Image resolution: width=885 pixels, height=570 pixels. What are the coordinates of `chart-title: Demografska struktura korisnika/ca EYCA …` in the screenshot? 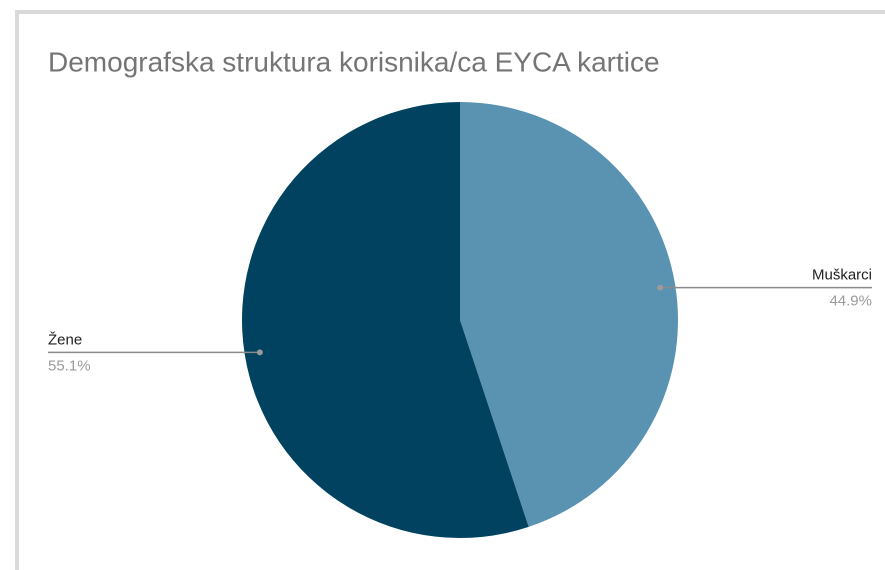 It's located at (354, 61).